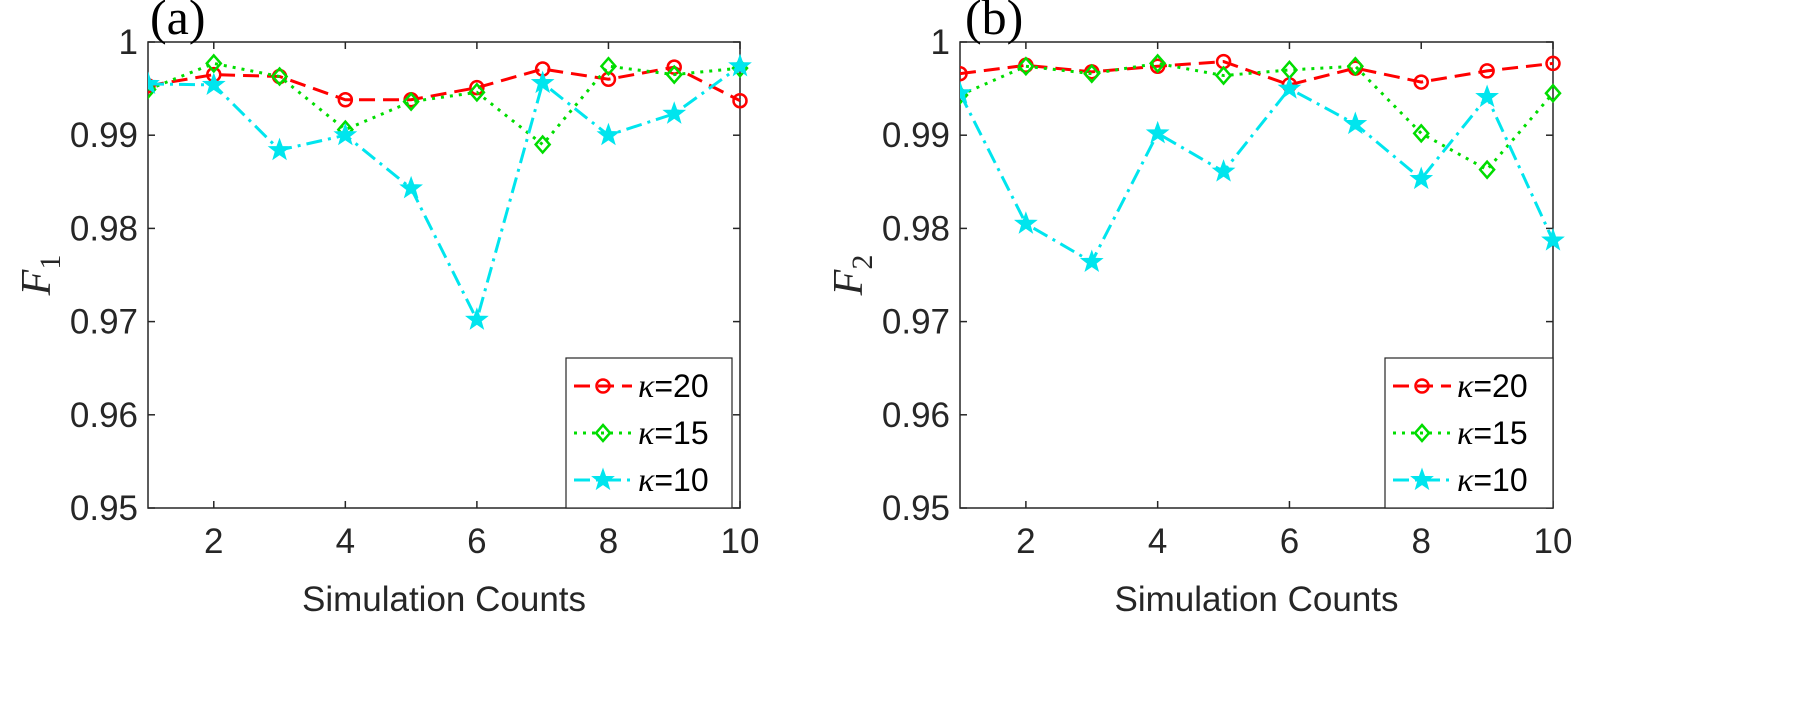  Describe the element at coordinates (994, 22) in the screenshot. I see `panel-label: (b)` at that location.